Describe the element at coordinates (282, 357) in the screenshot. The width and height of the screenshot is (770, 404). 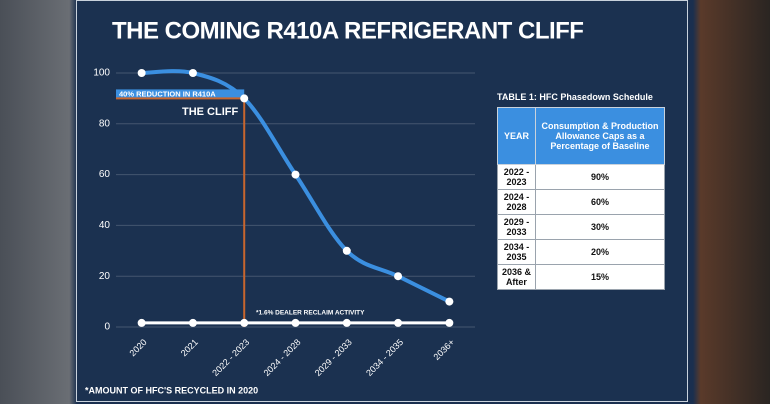
I see `x-tick-label: 2024 - 2028` at that location.